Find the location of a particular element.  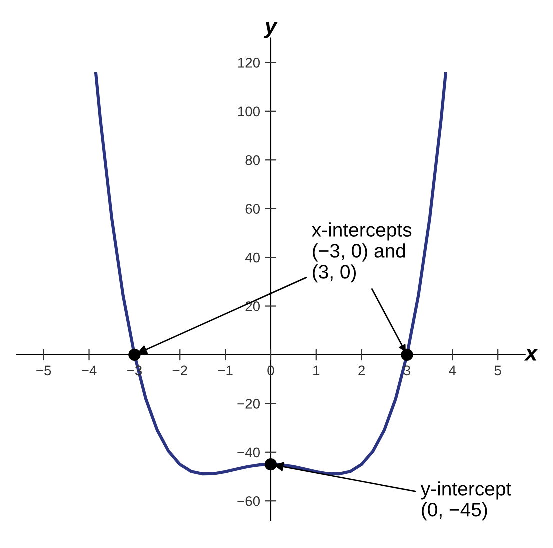

y-tick-label: 80 is located at coordinates (253, 160).